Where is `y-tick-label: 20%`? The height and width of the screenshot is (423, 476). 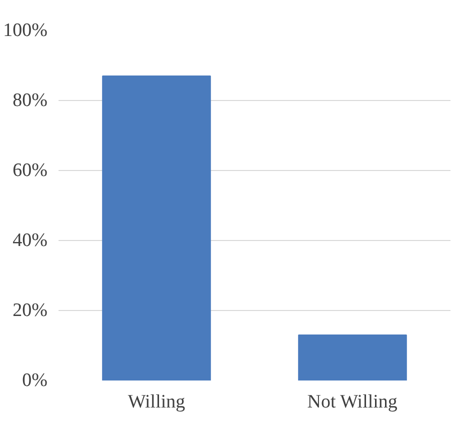
y-tick-label: 20% is located at coordinates (30, 310).